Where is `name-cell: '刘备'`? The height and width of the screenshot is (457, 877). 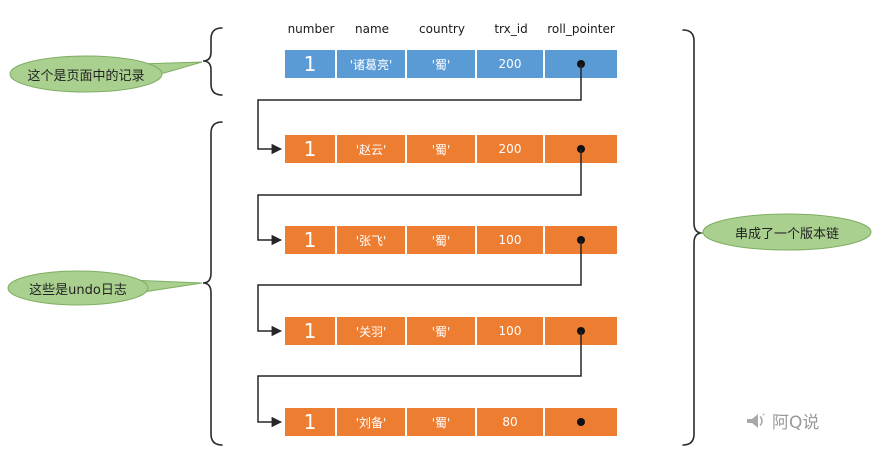
name-cell: '刘备' is located at coordinates (372, 422).